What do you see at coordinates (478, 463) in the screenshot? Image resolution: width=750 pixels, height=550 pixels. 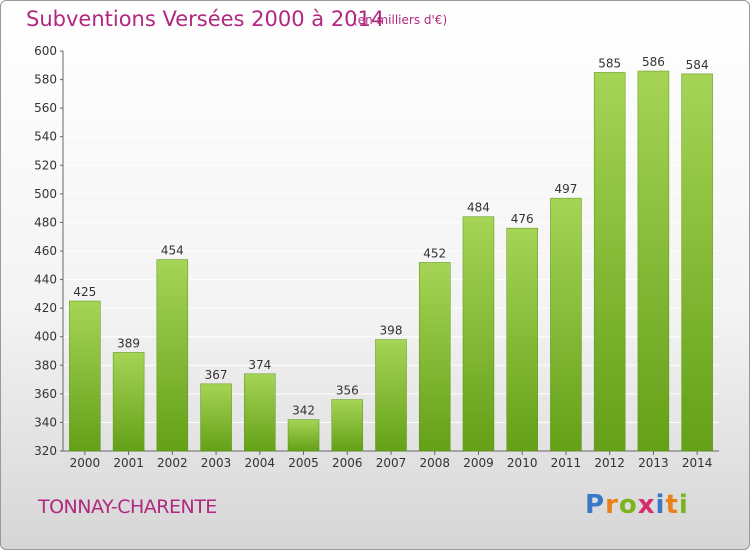 I see `x-tick-label: 2009` at bounding box center [478, 463].